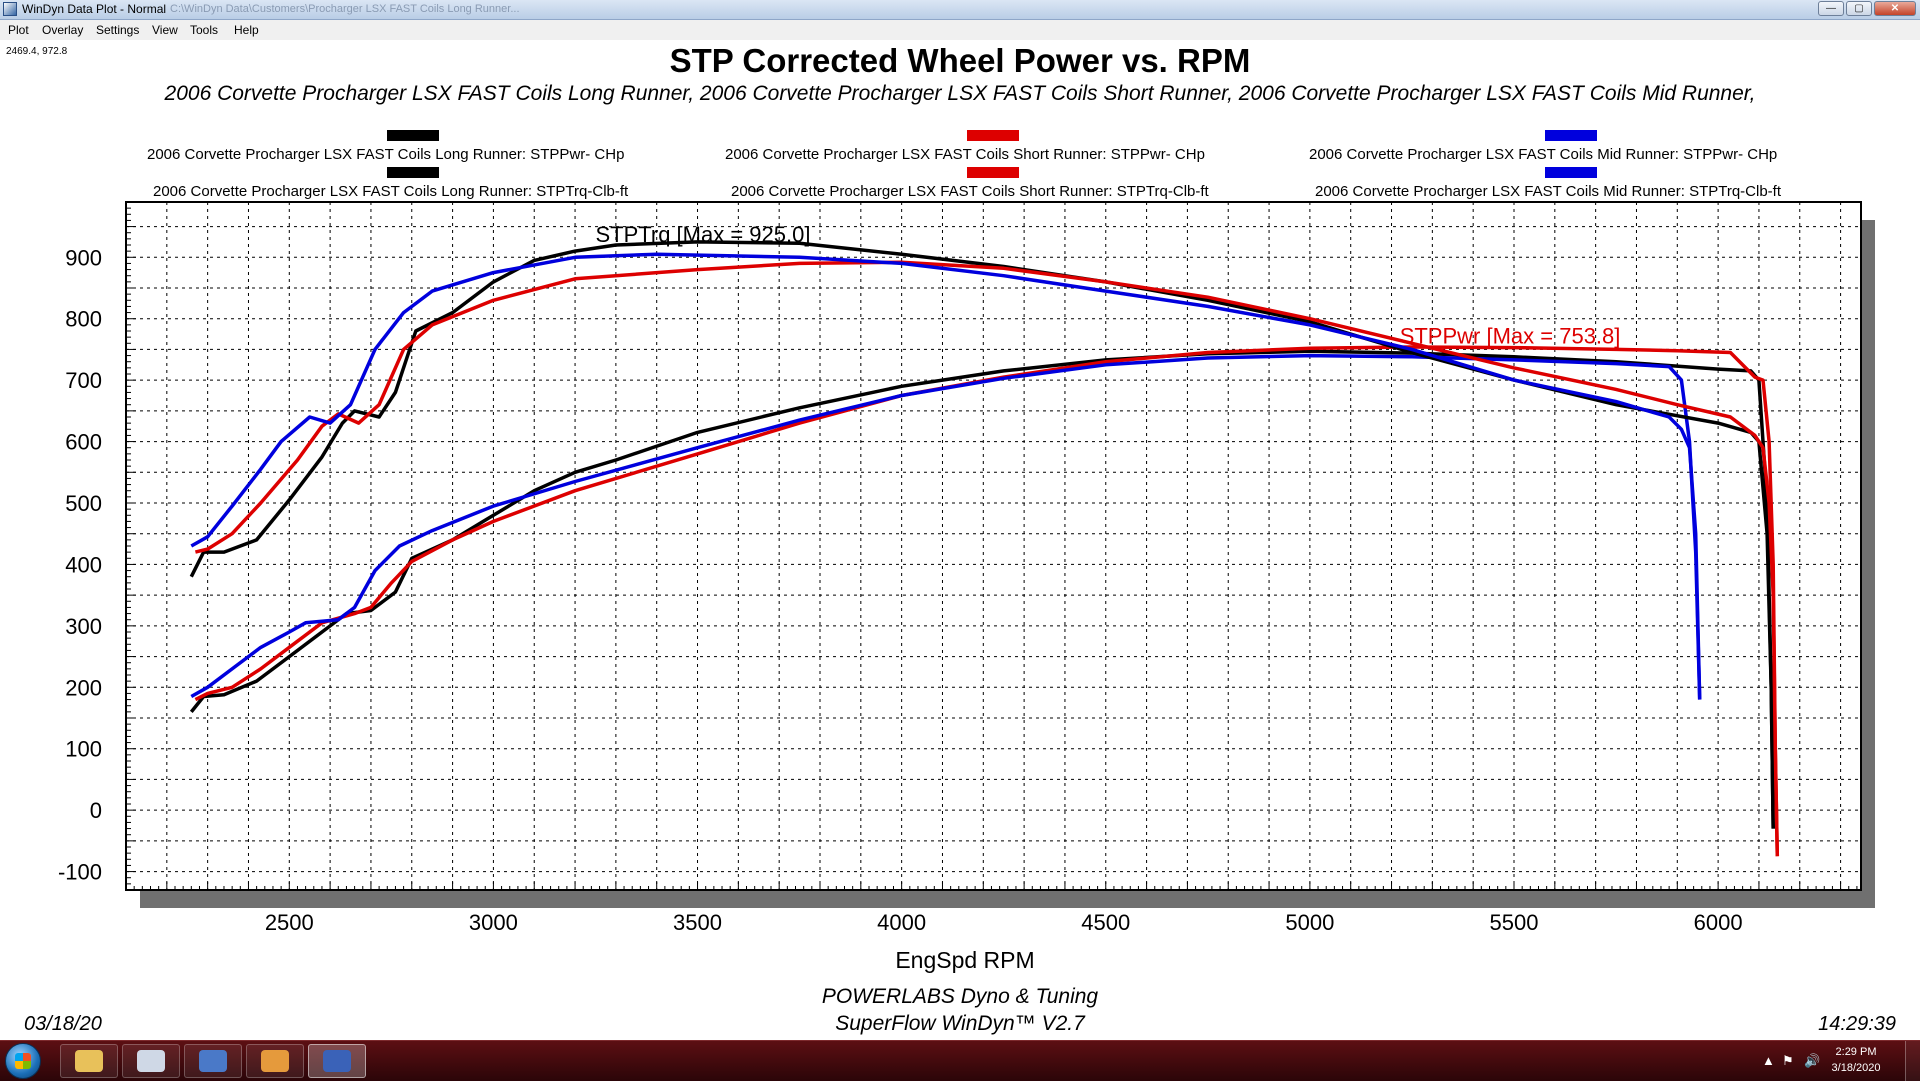  Describe the element at coordinates (1788, 1060) in the screenshot. I see `action-center-flag-icon: ⚑` at that location.